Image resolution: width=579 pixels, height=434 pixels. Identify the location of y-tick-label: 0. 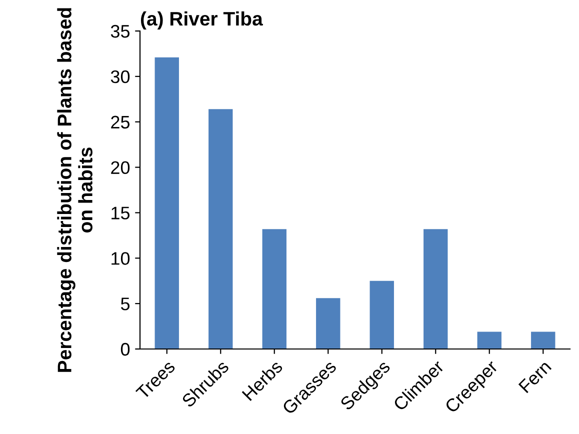
(125, 349).